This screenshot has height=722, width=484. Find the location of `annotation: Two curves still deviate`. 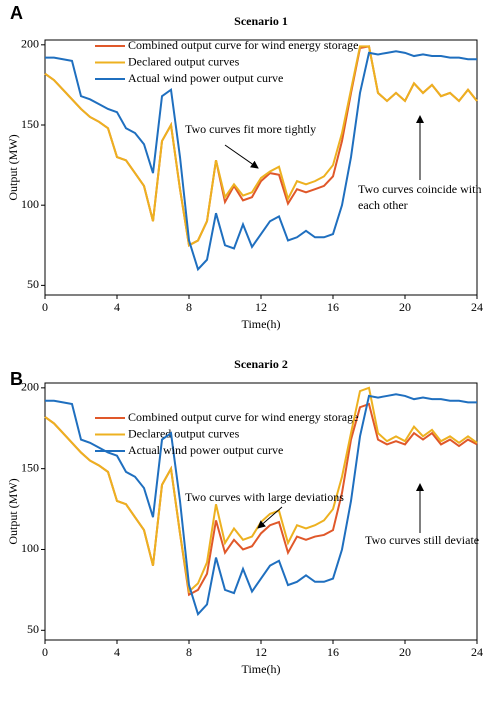

annotation: Two curves still deviate is located at coordinates (422, 540).